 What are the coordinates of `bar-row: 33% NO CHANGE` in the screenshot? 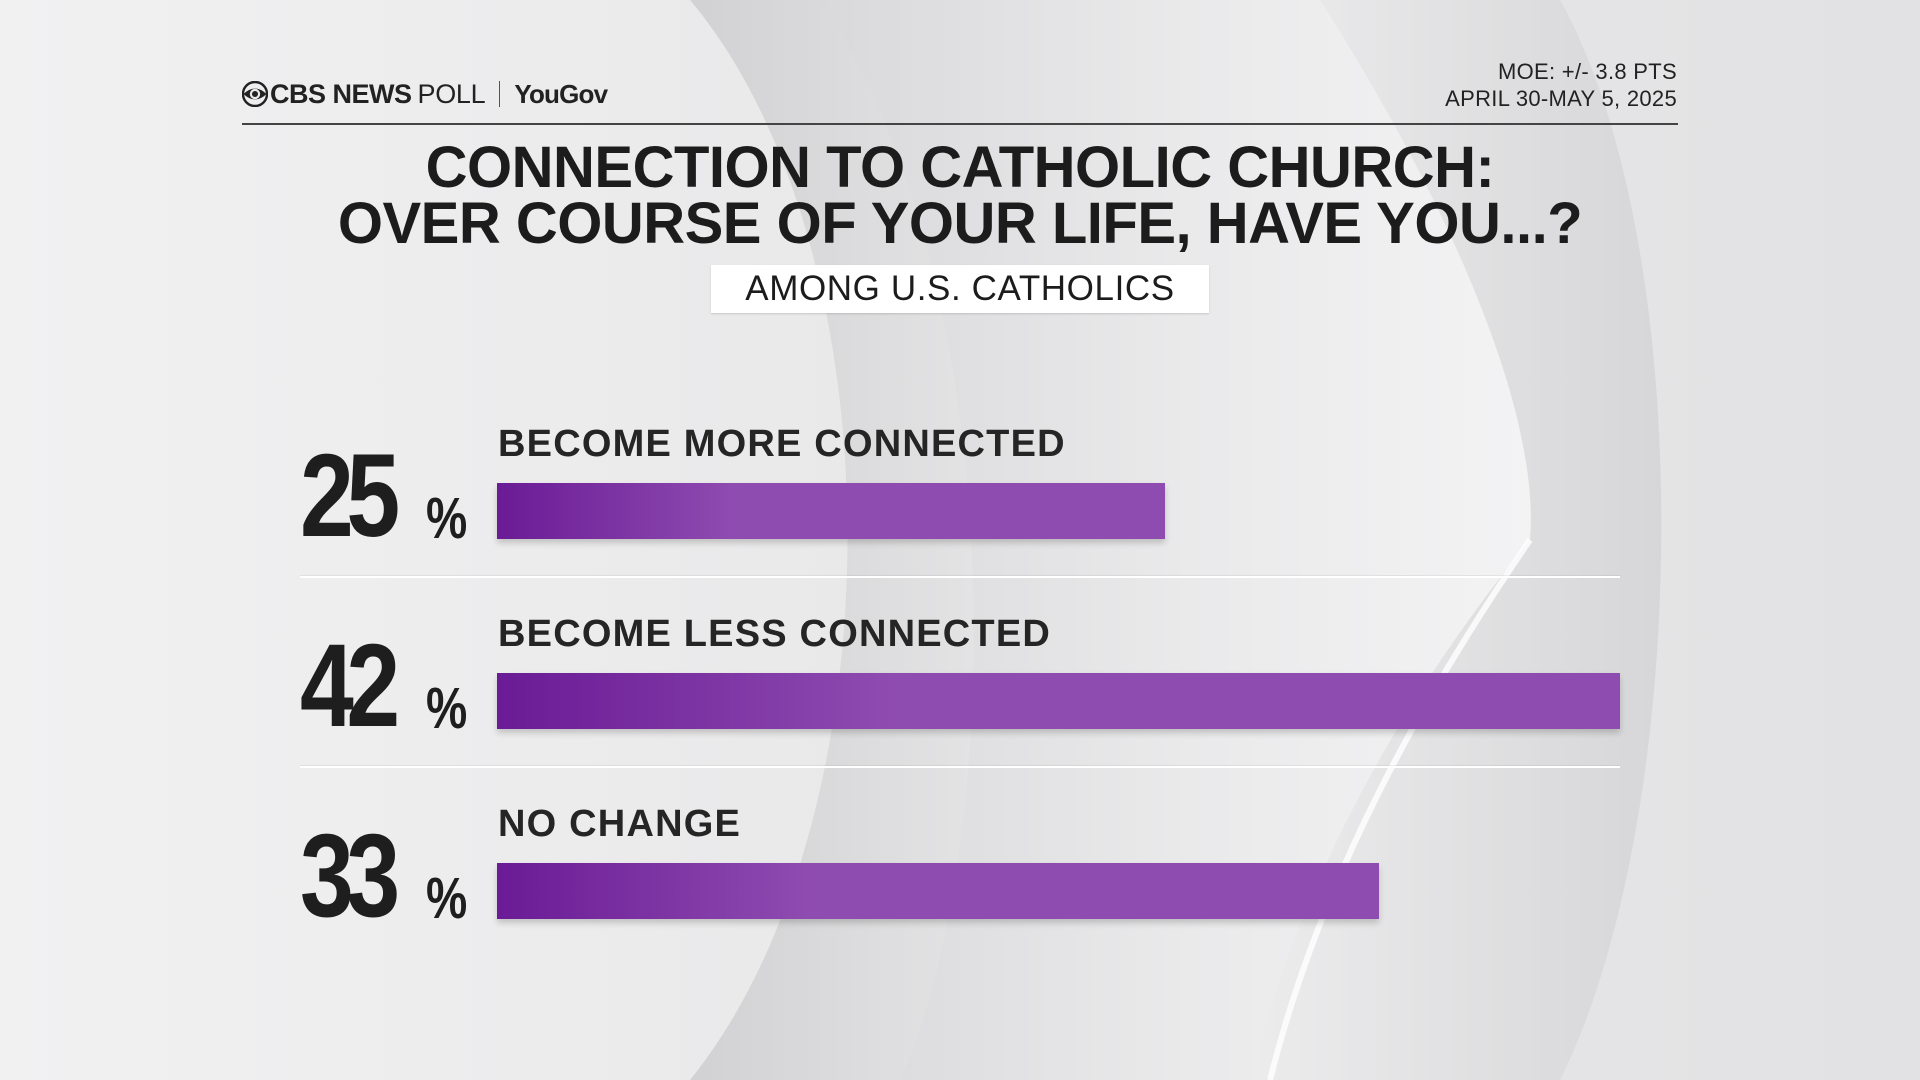 It's located at (960, 893).